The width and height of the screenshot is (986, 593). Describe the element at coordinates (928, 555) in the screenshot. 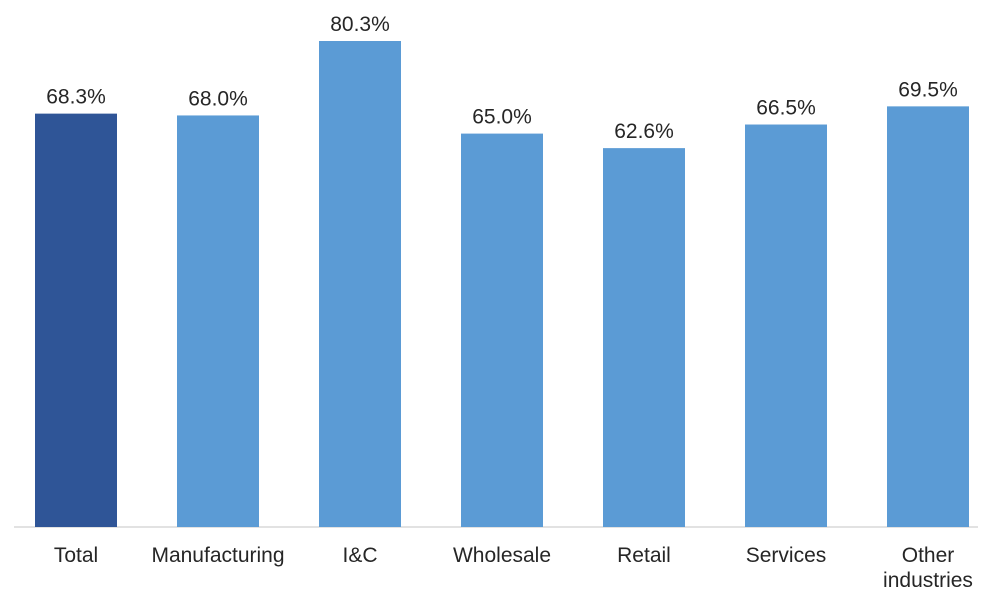

I see `tick-label-6-line-0: Other` at that location.